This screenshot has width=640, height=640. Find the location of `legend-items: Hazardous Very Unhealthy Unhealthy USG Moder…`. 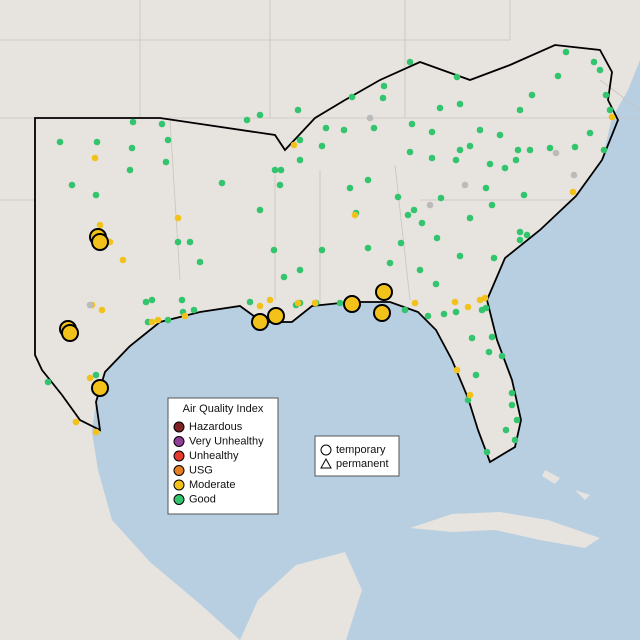

legend-items: Hazardous Very Unhealthy Unhealthy USG Moder… is located at coordinates (218, 463).